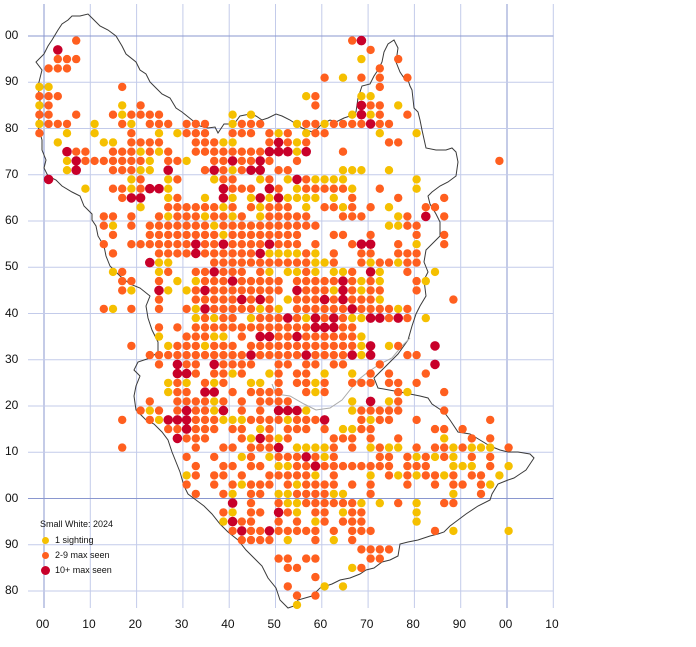  I want to click on x-axis-label: 50, so click(274, 624).